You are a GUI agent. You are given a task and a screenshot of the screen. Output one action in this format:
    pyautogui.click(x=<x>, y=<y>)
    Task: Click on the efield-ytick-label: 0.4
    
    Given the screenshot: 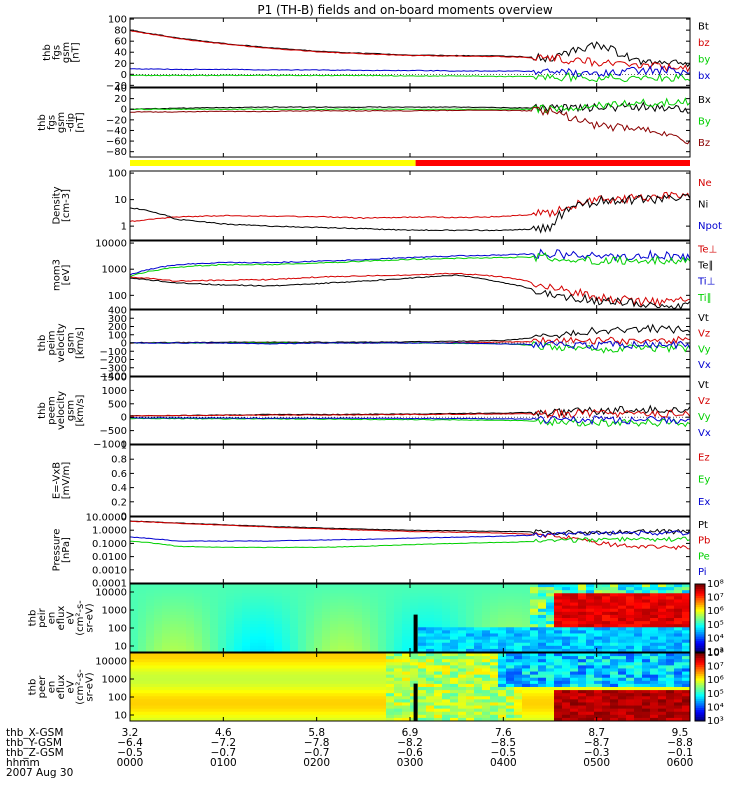 What is the action you would take?
    pyautogui.click(x=119, y=488)
    